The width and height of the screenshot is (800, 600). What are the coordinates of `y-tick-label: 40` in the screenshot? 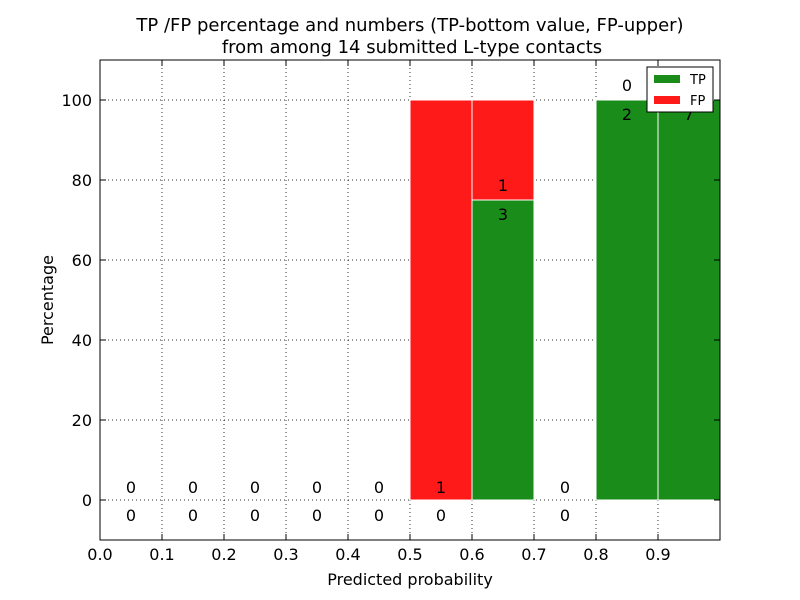 It's located at (82, 340).